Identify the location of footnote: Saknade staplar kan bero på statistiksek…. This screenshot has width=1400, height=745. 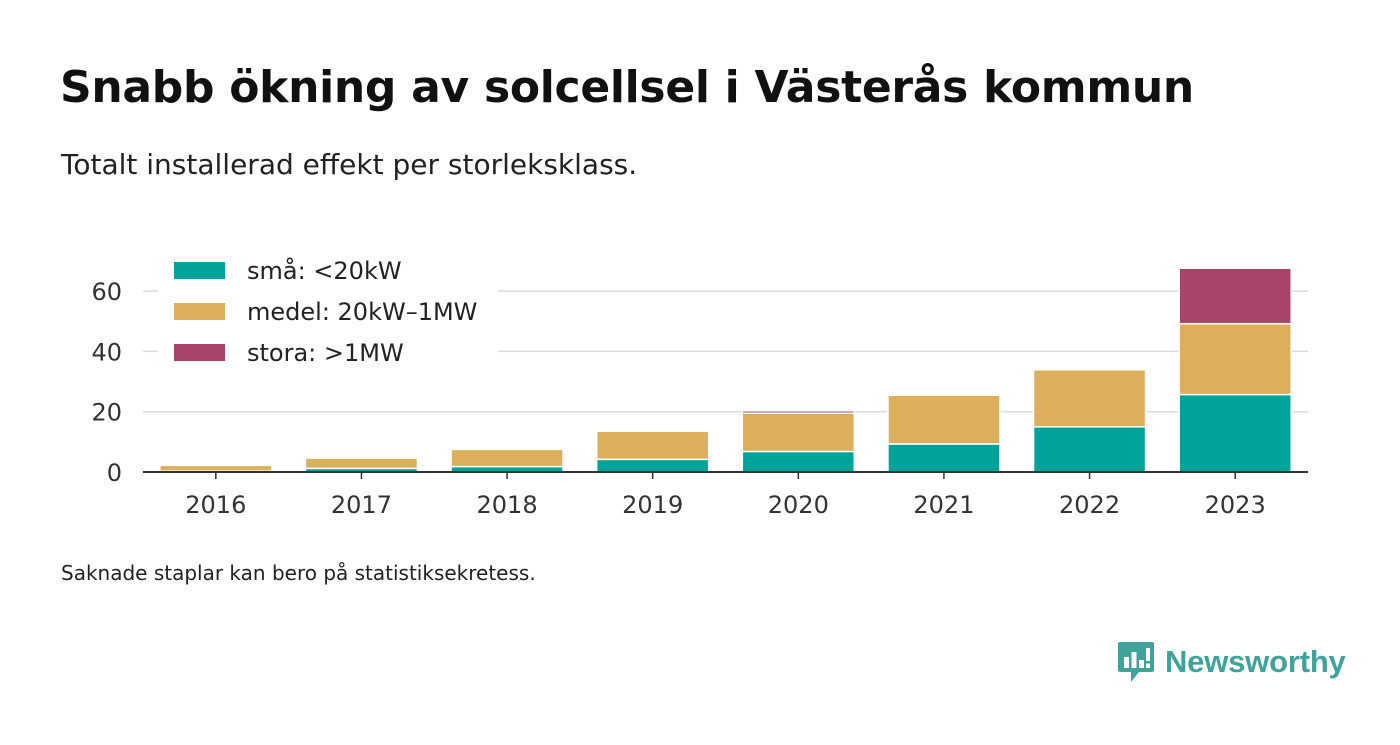
(298, 573).